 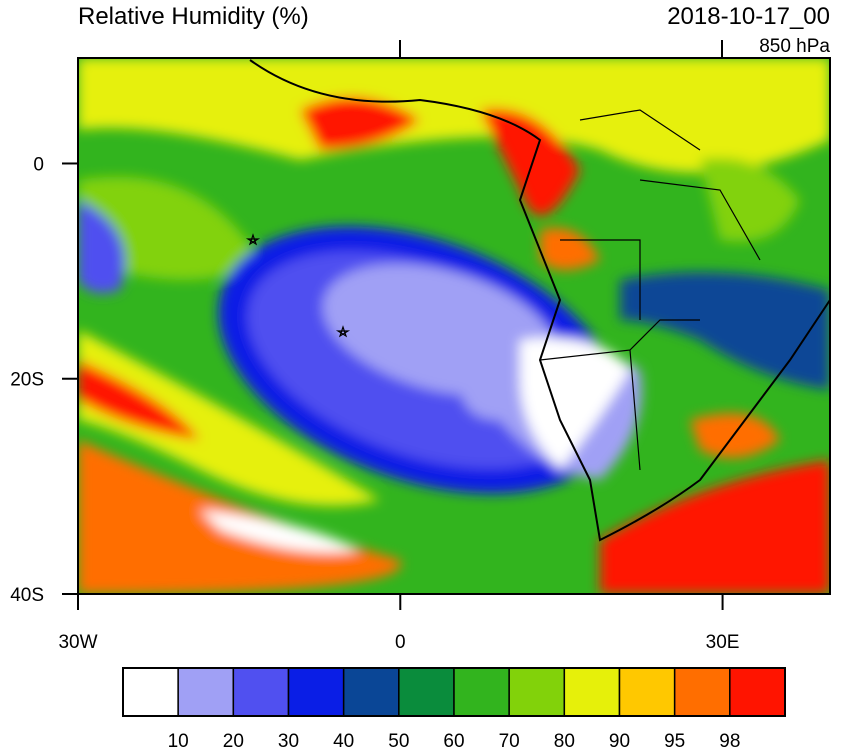 What do you see at coordinates (193, 16) in the screenshot?
I see `title: Relative Humidity (%)` at bounding box center [193, 16].